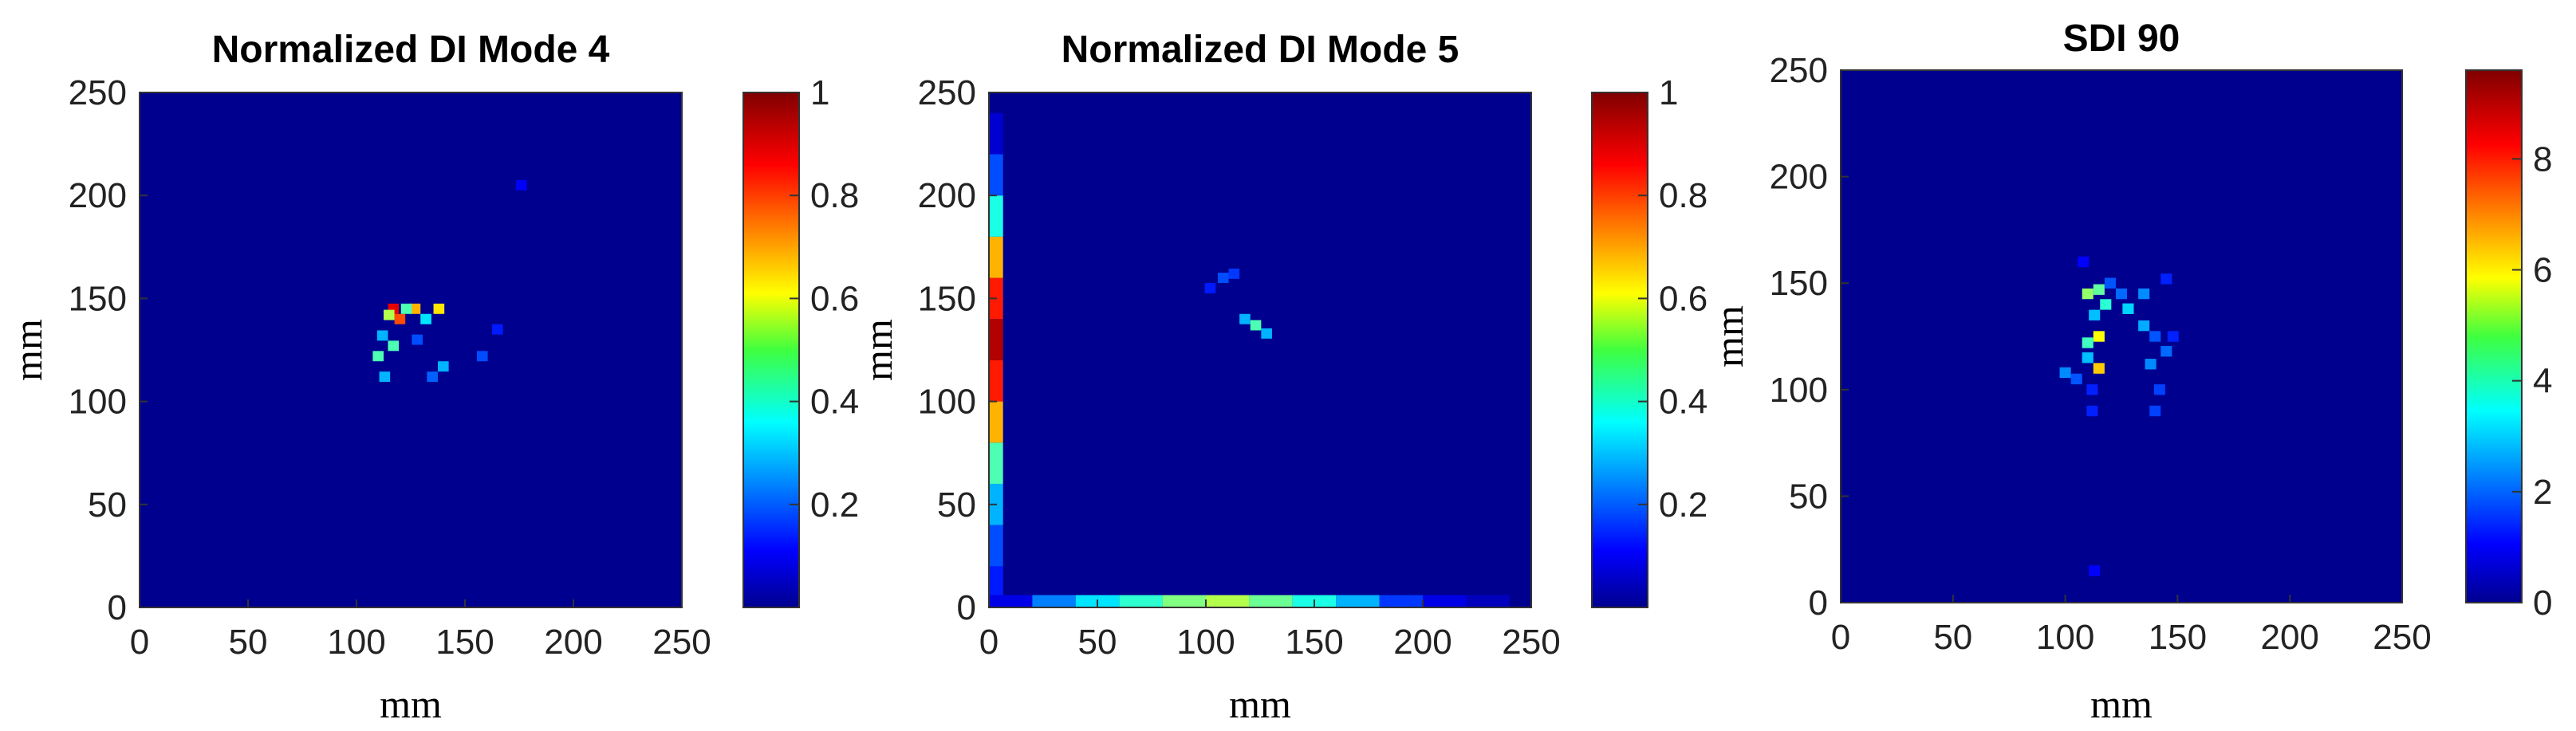 The image size is (2576, 731). What do you see at coordinates (2542, 270) in the screenshot?
I see `colorbar-tick-label: 6` at bounding box center [2542, 270].